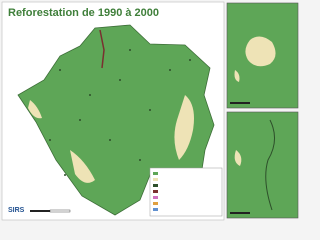 The image size is (320, 240). I want to click on inset-top, so click(262, 55).